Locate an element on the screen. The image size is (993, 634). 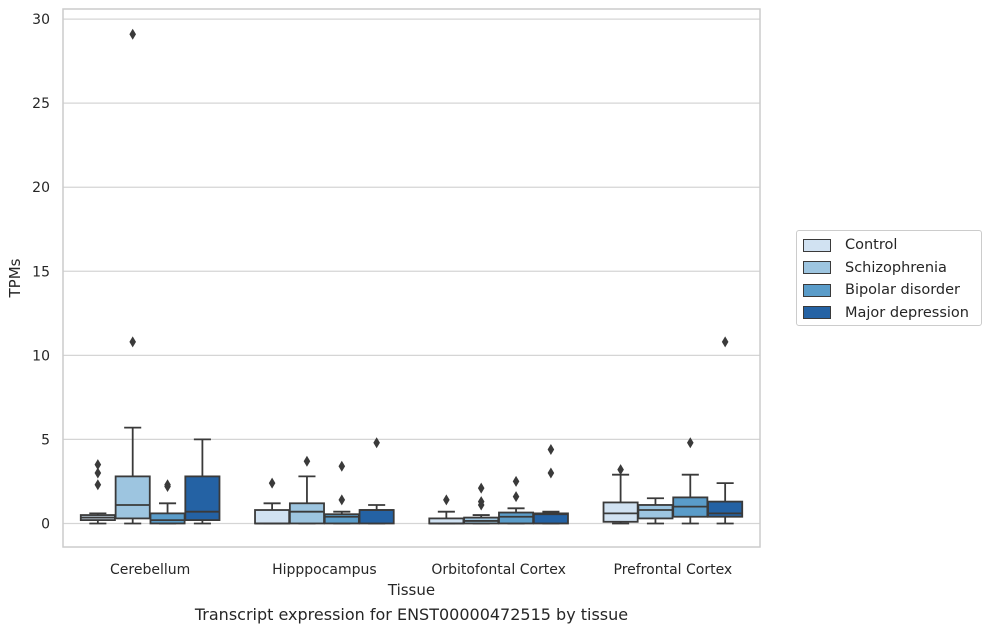
legend-item-control: Control is located at coordinates (850, 245).